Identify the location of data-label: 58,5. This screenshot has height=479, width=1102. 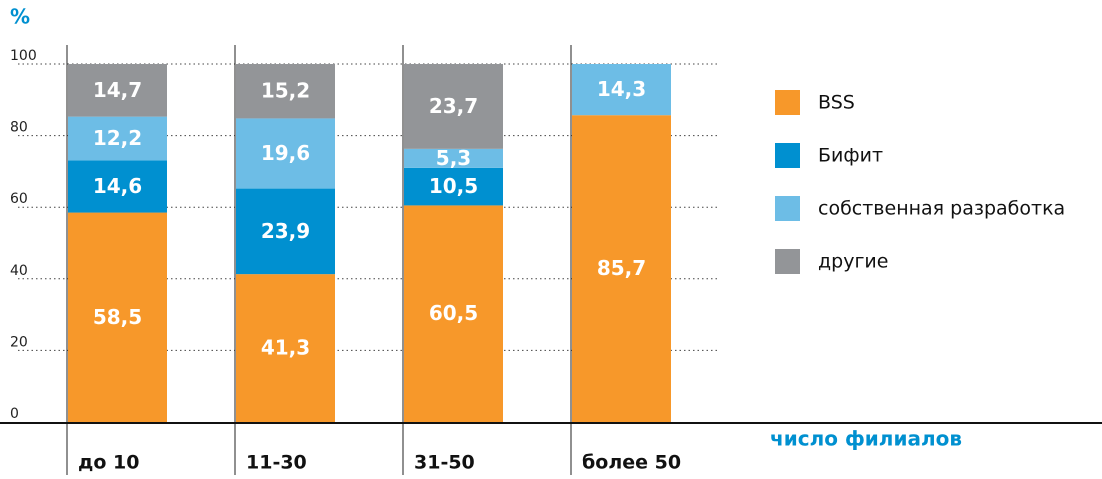
(117, 317).